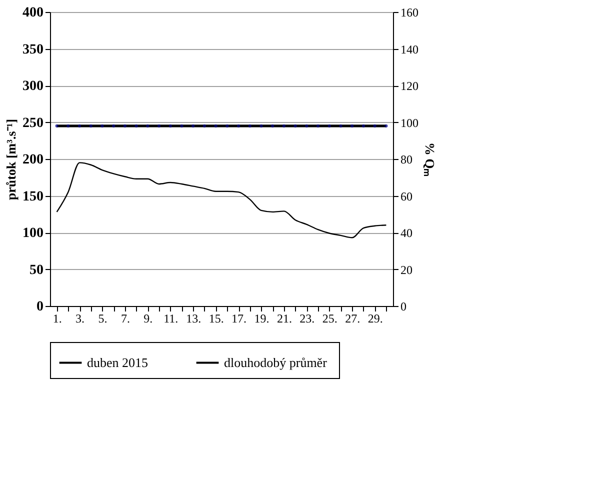  Describe the element at coordinates (216, 319) in the screenshot. I see `x-tick-label: 15.` at that location.